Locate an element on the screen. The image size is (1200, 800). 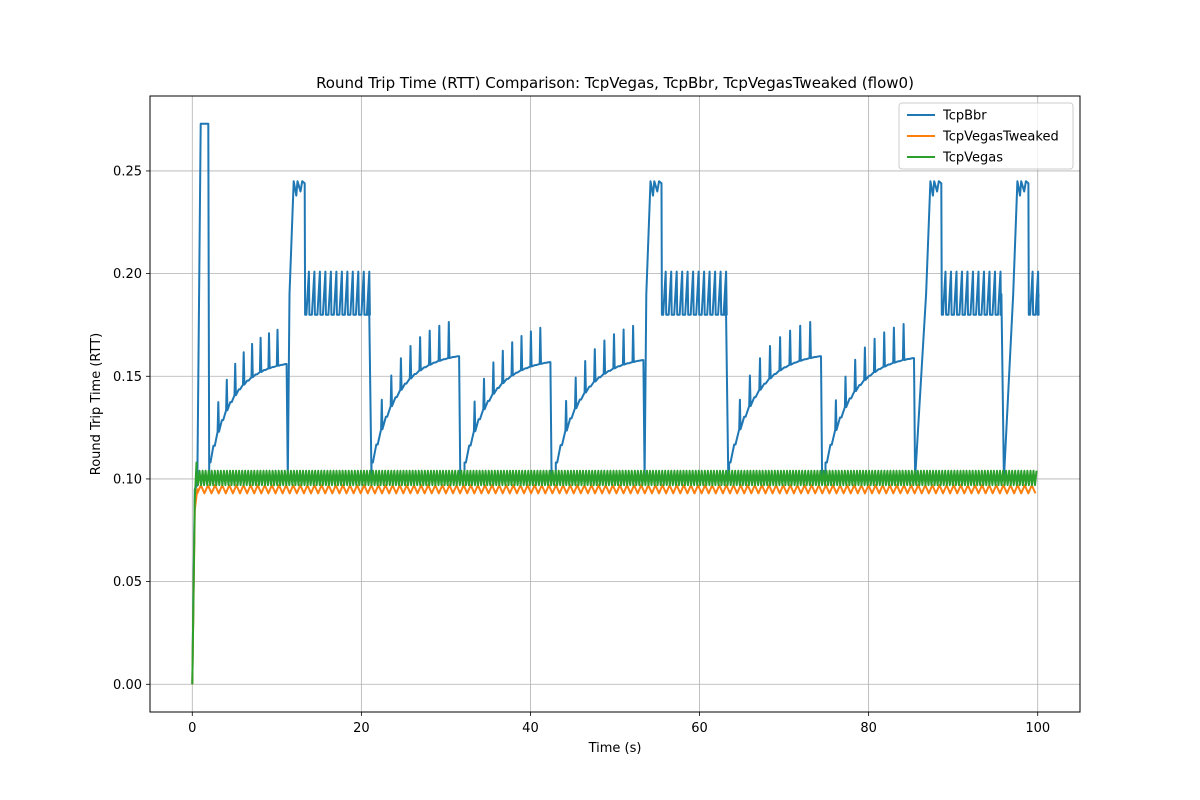
y-tick-label: 0.05 is located at coordinates (127, 582).